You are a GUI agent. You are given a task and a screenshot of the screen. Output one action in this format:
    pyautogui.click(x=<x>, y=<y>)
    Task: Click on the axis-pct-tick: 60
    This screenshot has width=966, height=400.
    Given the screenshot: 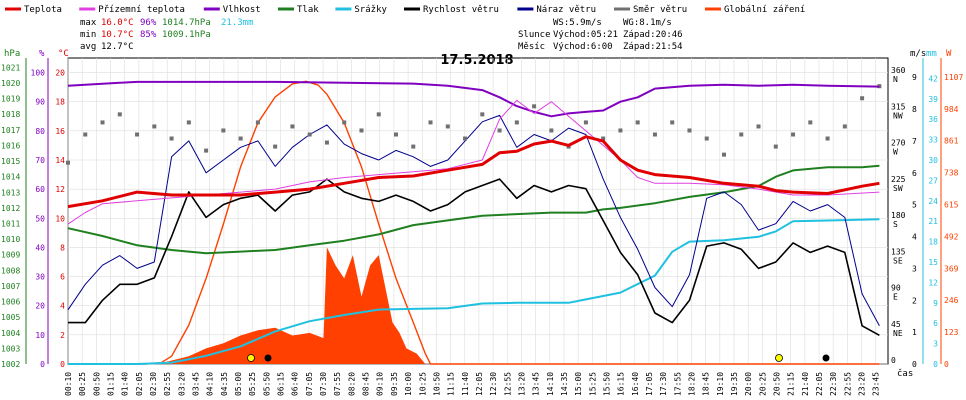 What is the action you would take?
    pyautogui.click(x=40, y=189)
    